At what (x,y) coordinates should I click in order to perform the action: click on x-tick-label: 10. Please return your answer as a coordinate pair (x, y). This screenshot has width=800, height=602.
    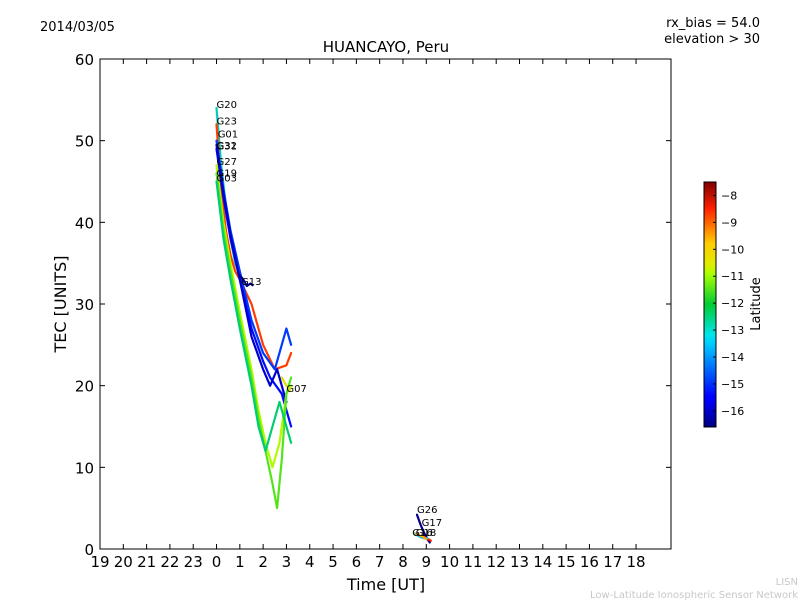
    Looking at the image, I should click on (449, 562).